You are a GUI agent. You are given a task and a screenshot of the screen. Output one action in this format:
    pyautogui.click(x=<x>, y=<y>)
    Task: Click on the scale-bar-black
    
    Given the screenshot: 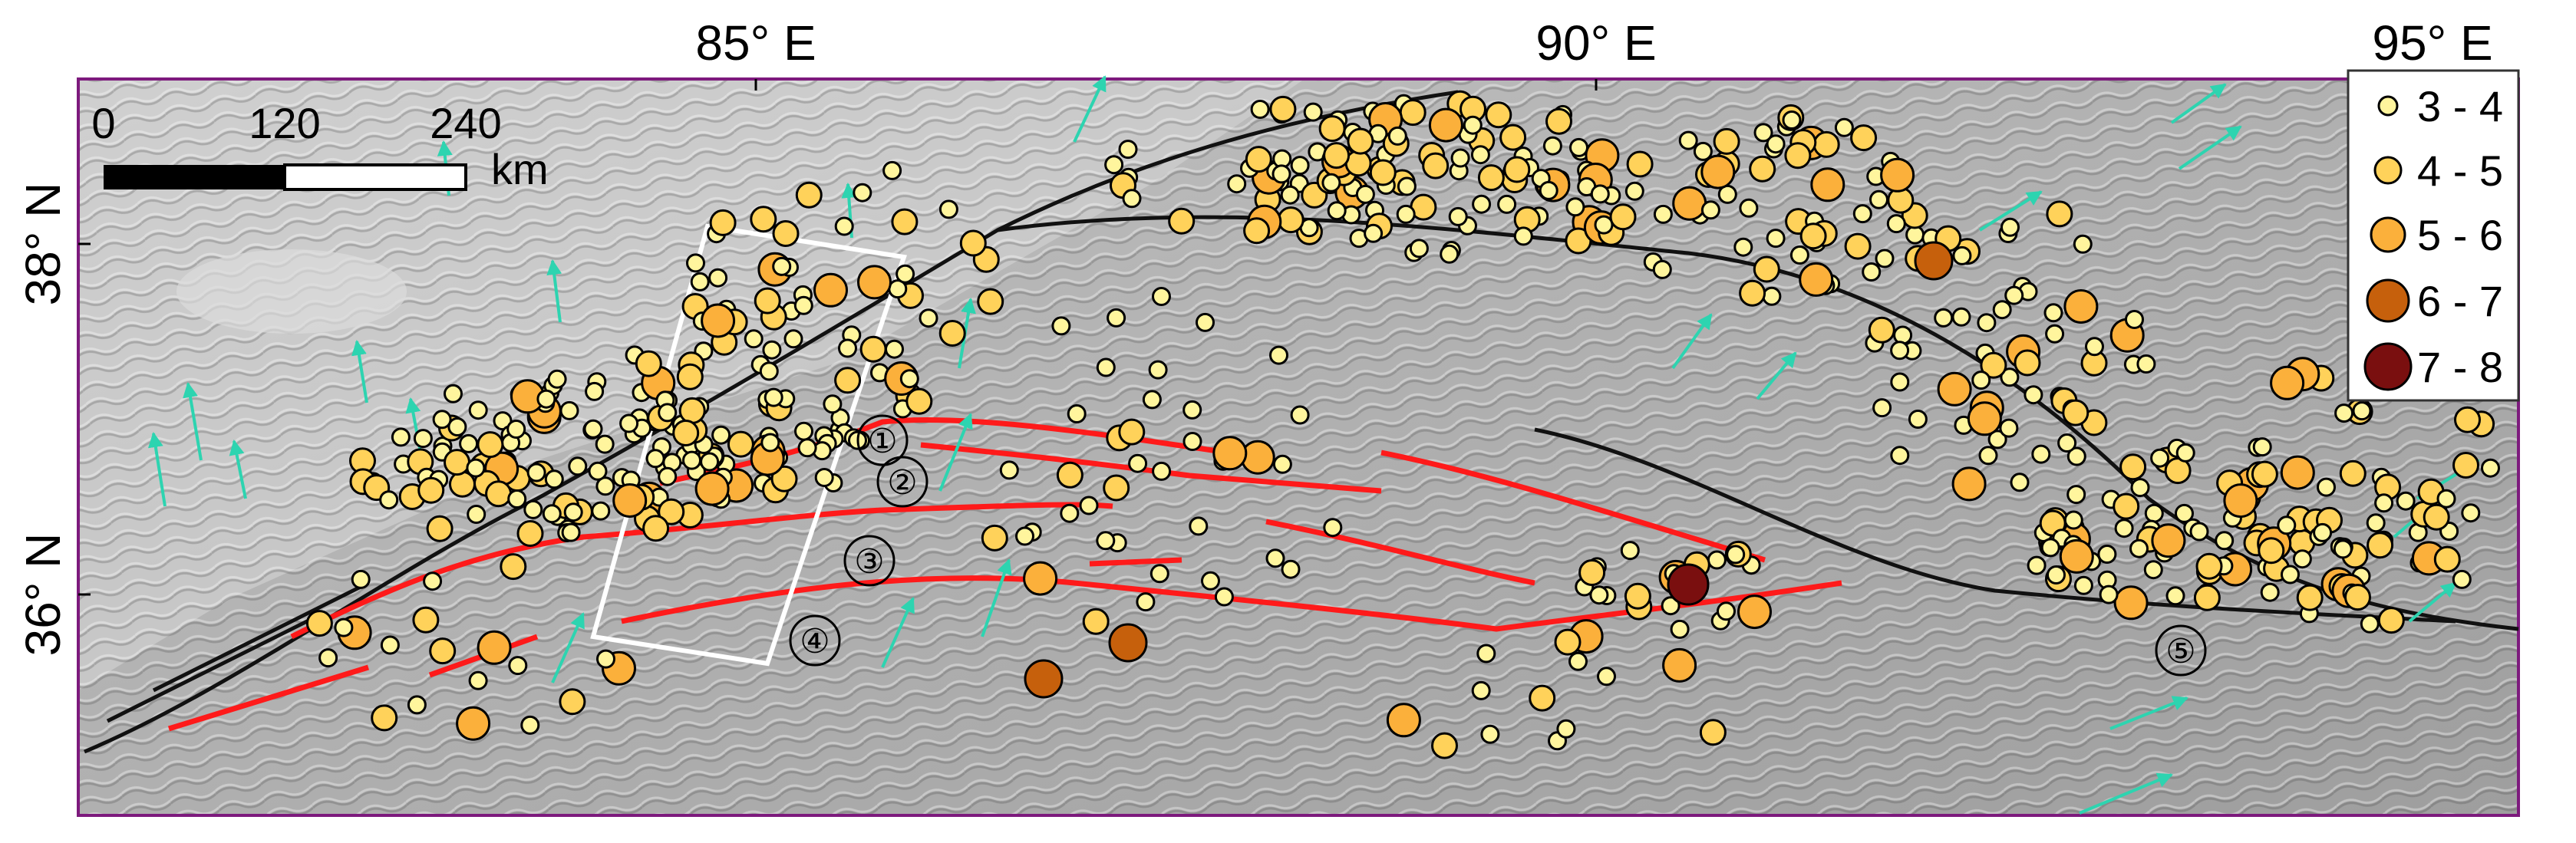 What is the action you would take?
    pyautogui.click(x=194, y=177)
    